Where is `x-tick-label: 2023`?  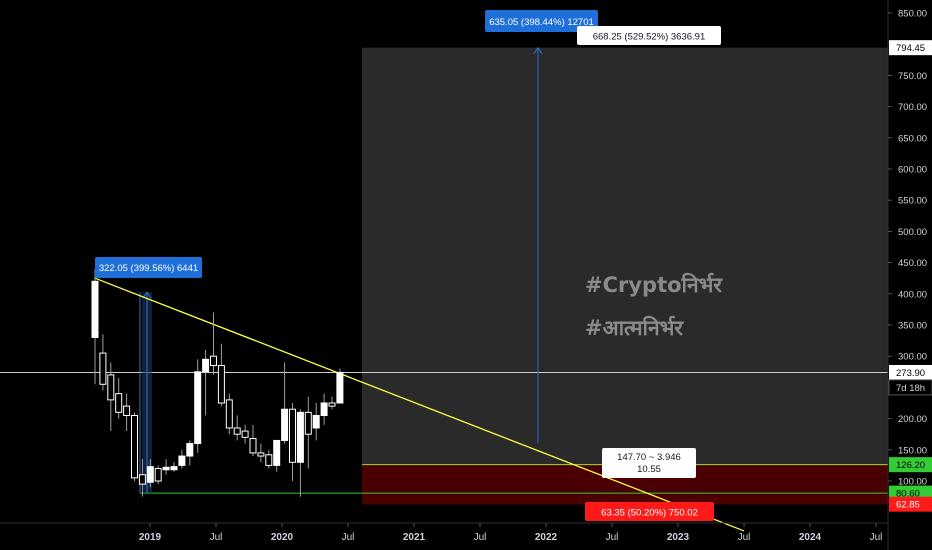 x-tick-label: 2023 is located at coordinates (678, 537).